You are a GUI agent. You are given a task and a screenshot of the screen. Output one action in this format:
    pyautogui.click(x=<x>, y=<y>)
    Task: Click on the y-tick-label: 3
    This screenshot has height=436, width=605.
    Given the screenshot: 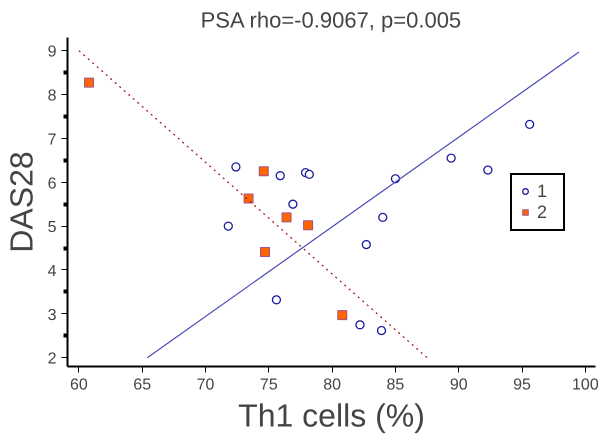 What is the action you would take?
    pyautogui.click(x=52, y=315)
    